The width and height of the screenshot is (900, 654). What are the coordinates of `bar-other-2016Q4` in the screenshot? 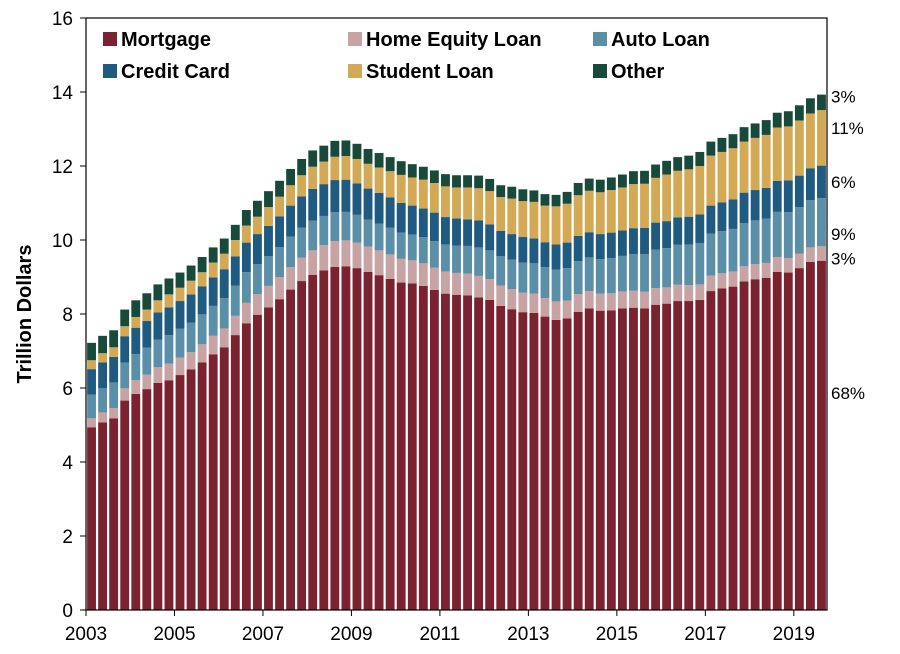 It's located at (700, 158).